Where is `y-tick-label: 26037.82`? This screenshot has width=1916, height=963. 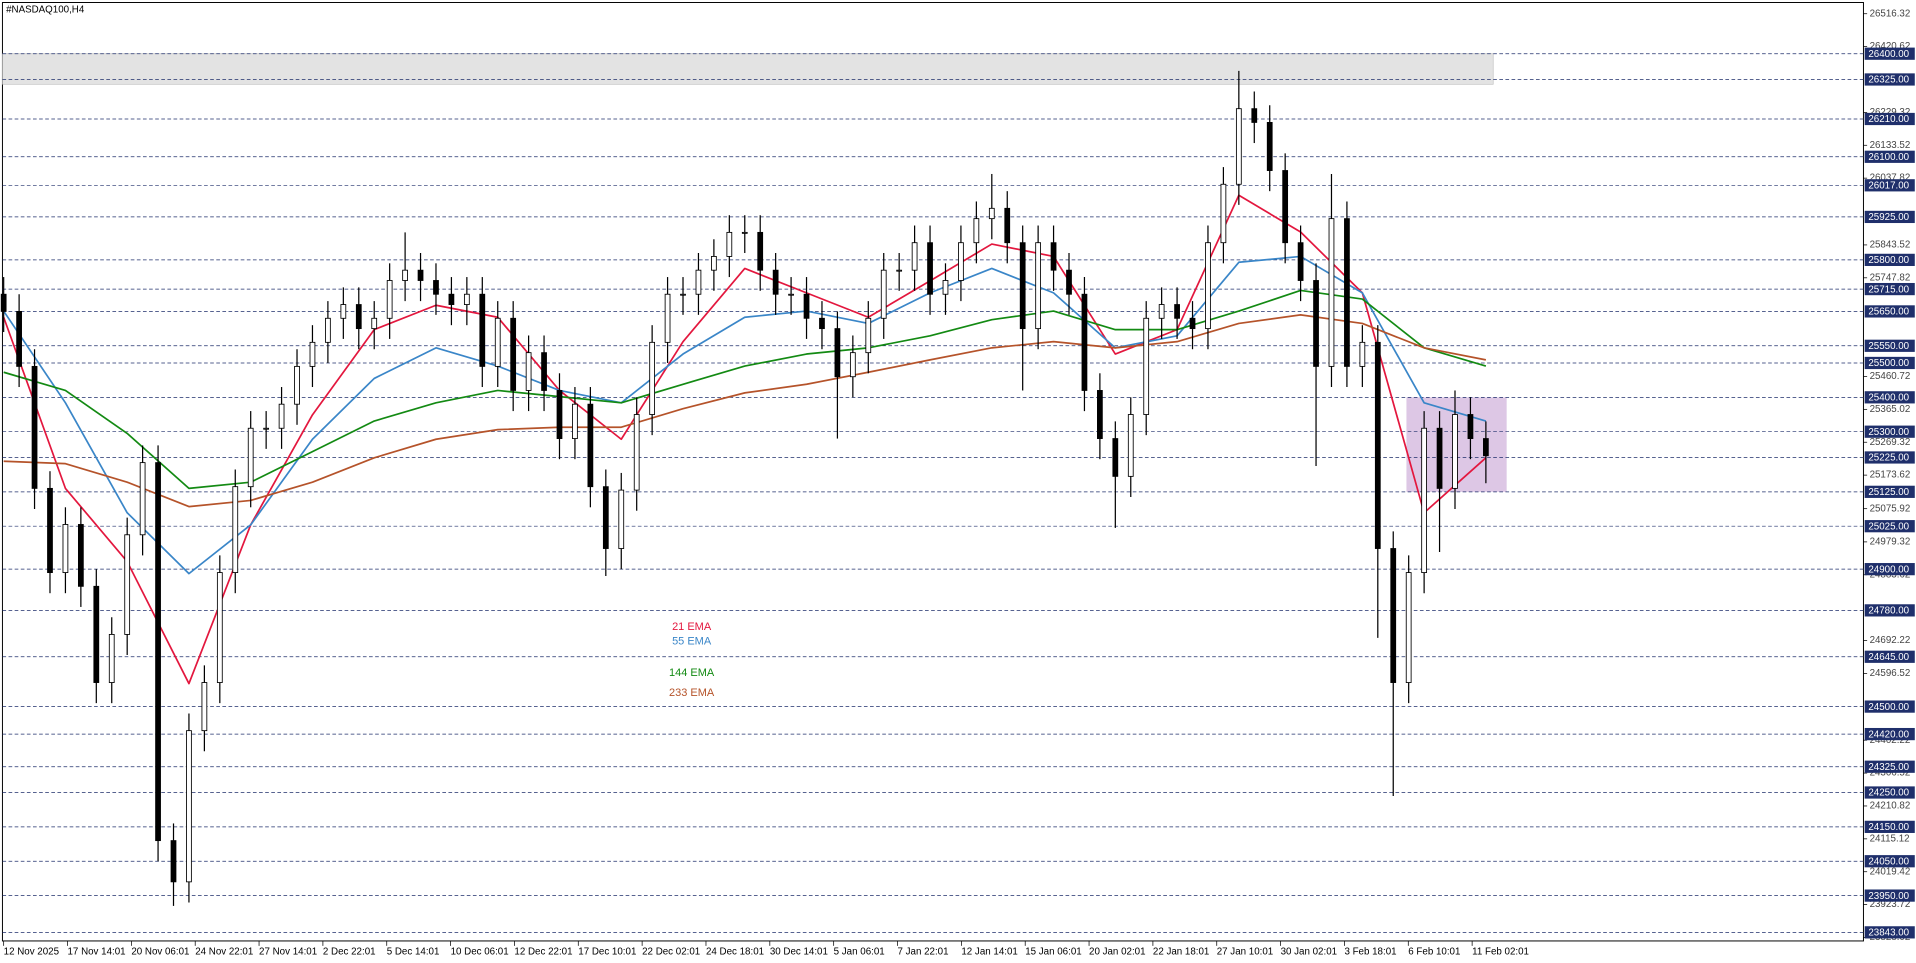
y-tick-label: 26037.82 is located at coordinates (1890, 178).